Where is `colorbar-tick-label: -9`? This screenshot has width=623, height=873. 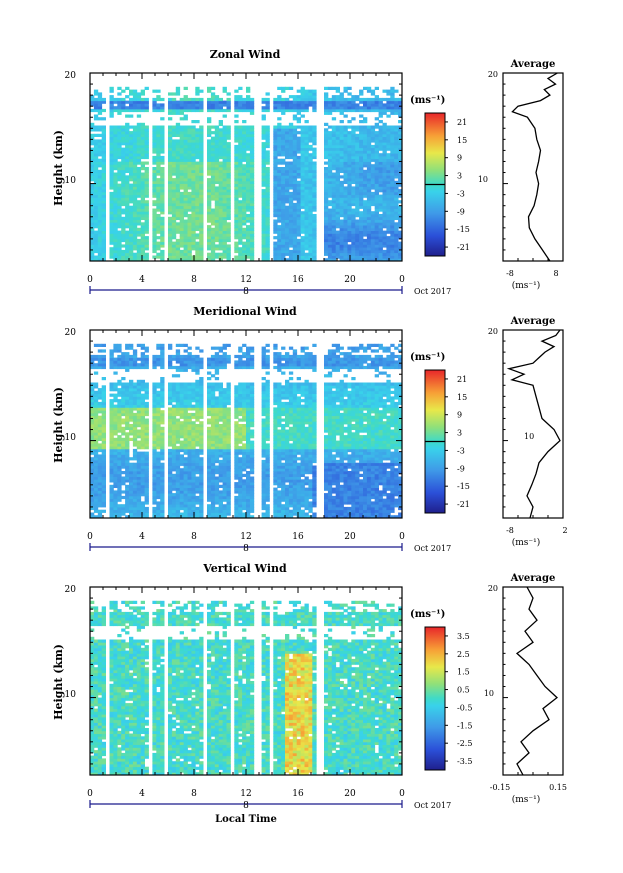 colorbar-tick-label: -9 is located at coordinates (461, 211).